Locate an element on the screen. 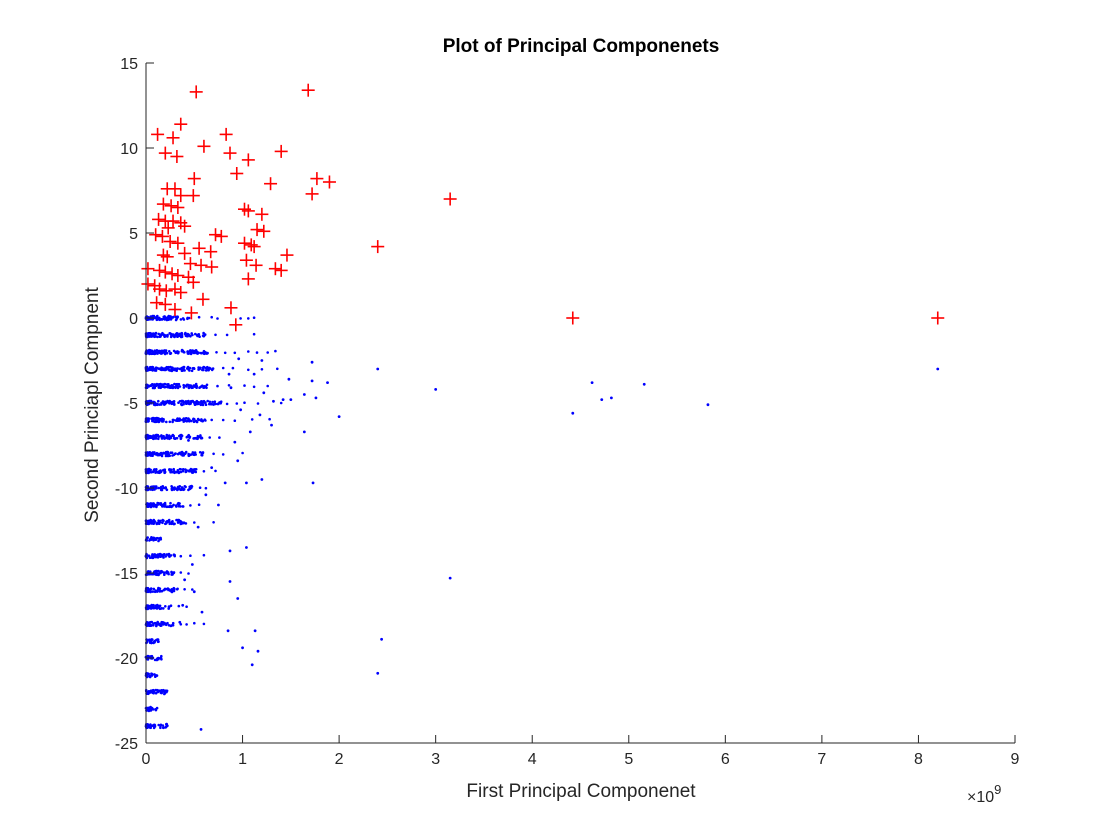  x-tick-label: 0 is located at coordinates (146, 759).